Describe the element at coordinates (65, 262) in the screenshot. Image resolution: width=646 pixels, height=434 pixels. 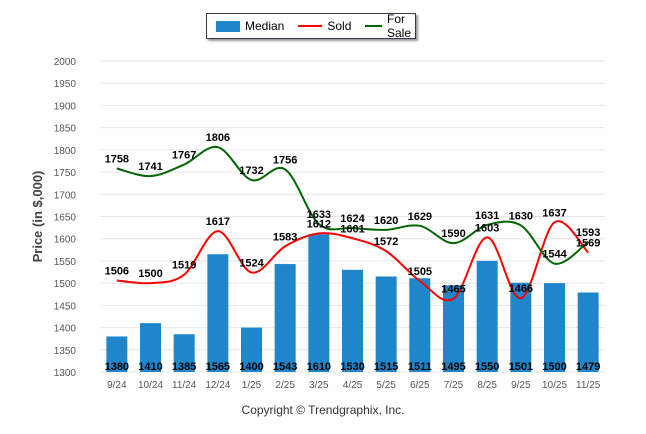
I see `y-tick-label: 1550` at that location.